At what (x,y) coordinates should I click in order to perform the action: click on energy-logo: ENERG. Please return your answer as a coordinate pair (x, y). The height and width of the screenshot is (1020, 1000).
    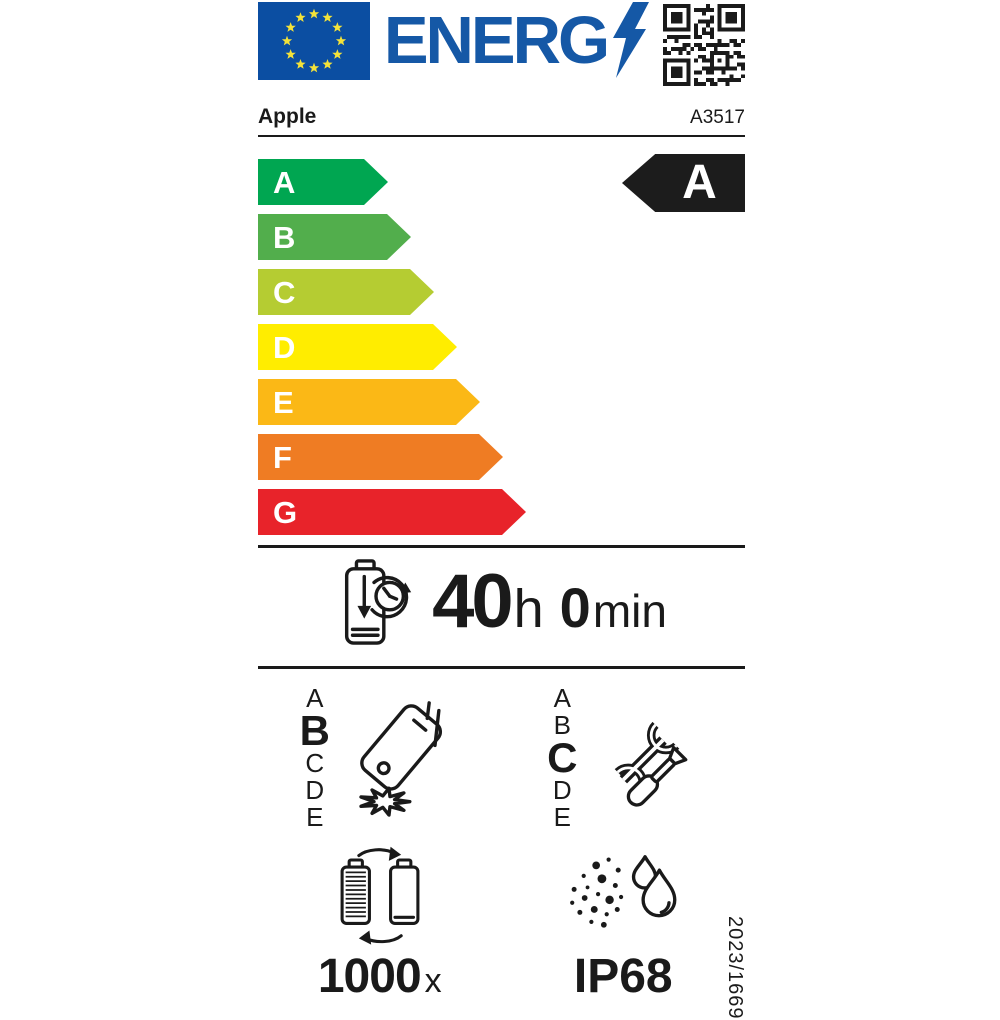
    Looking at the image, I should click on (516, 41).